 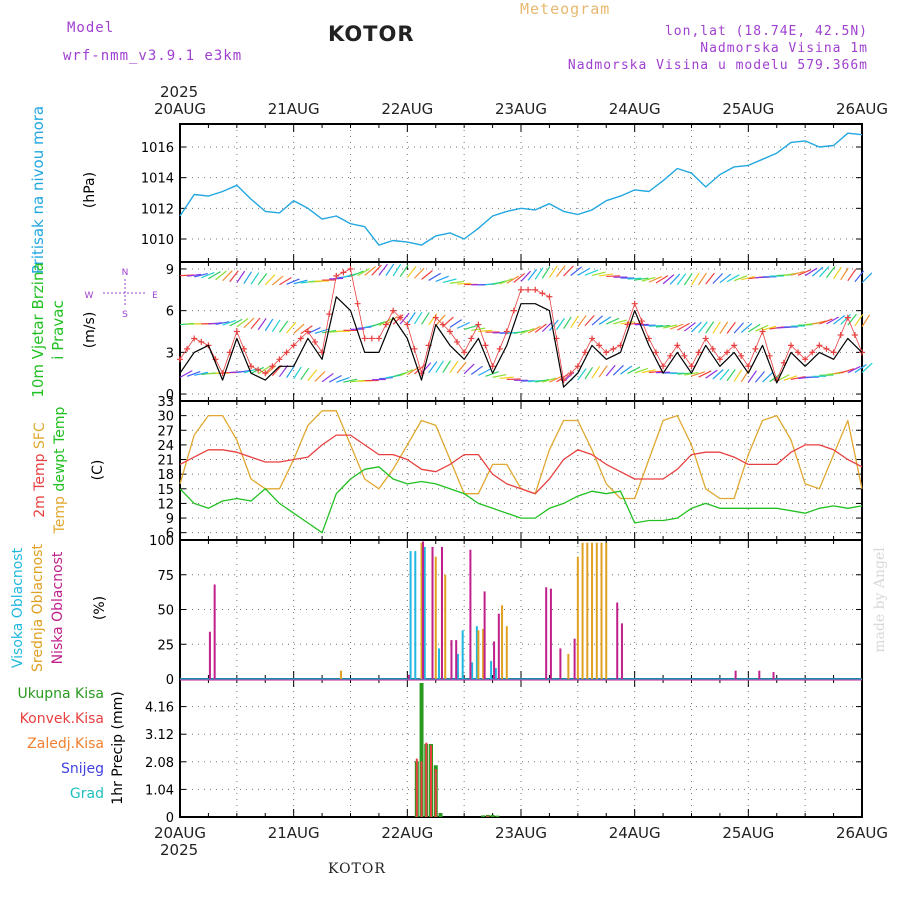 What do you see at coordinates (294, 833) in the screenshot?
I see `x-tick-label-bottom: 21AUG` at bounding box center [294, 833].